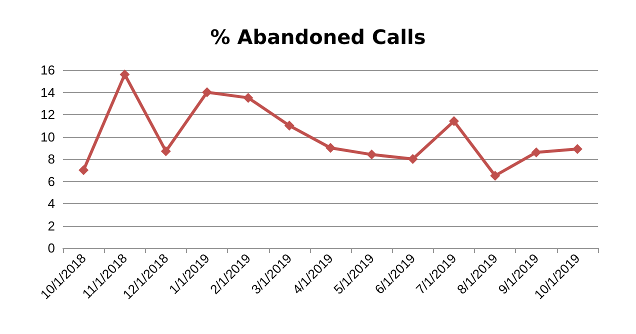 The image size is (636, 334). Describe the element at coordinates (51, 159) in the screenshot. I see `y-tick-label: 8` at that location.